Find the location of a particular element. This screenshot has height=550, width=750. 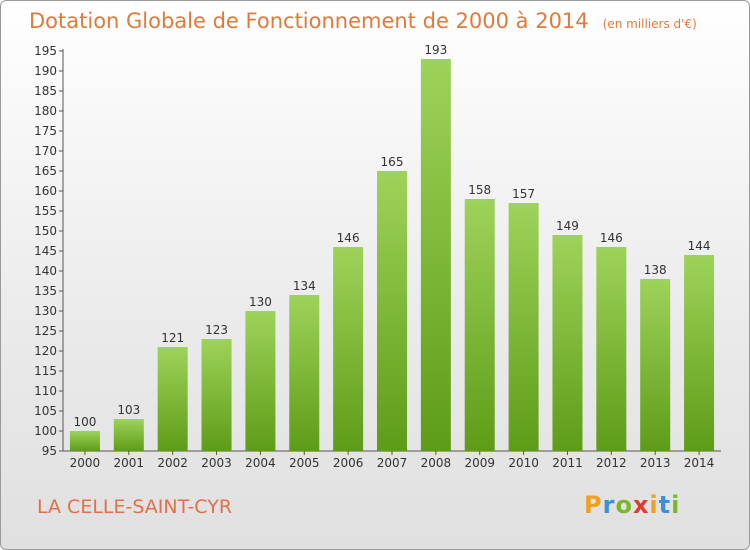

x-tick-label: 2000 is located at coordinates (85, 463).